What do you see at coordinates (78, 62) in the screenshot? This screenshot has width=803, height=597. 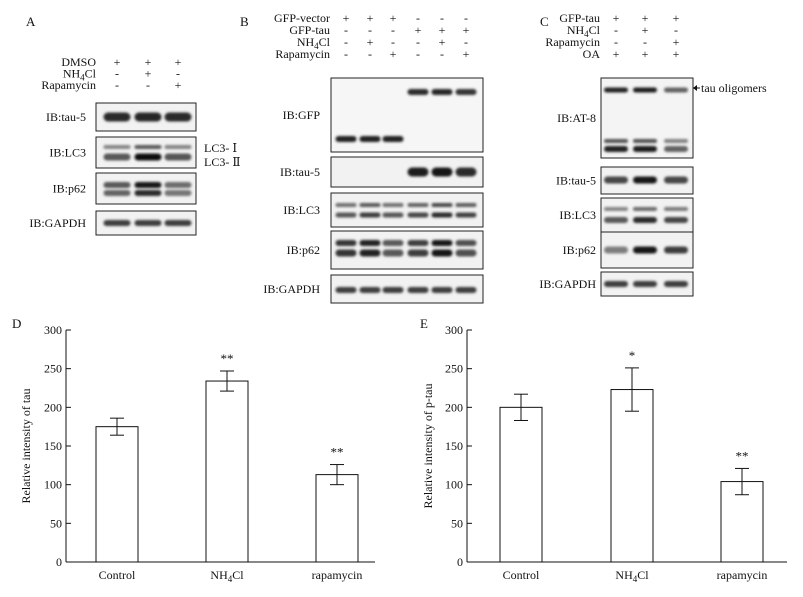 I see `condition-label: DMSO` at bounding box center [78, 62].